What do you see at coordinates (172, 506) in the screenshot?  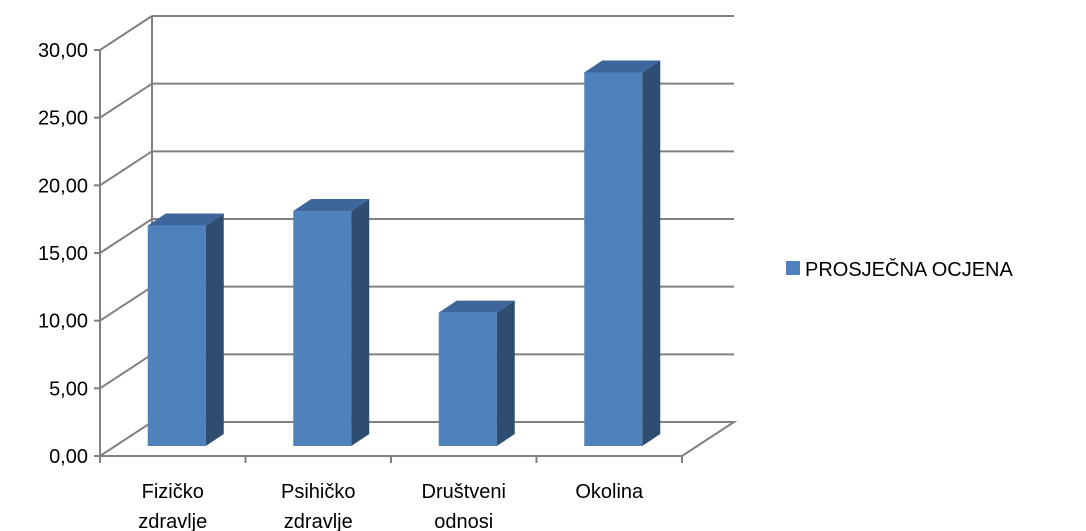 I see `category-label: Fizičko zdravlje` at bounding box center [172, 506].